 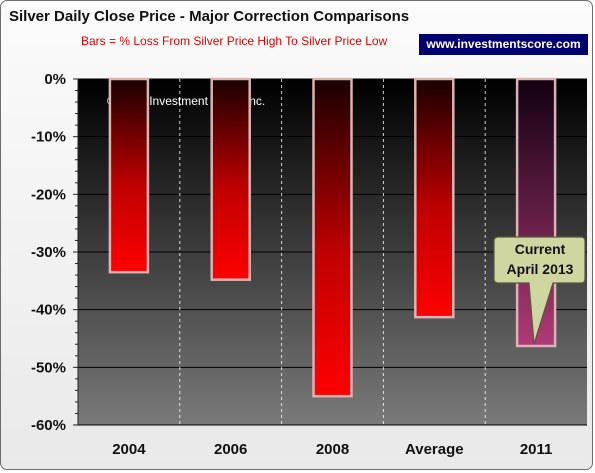 I want to click on bar-2008, so click(x=332, y=237).